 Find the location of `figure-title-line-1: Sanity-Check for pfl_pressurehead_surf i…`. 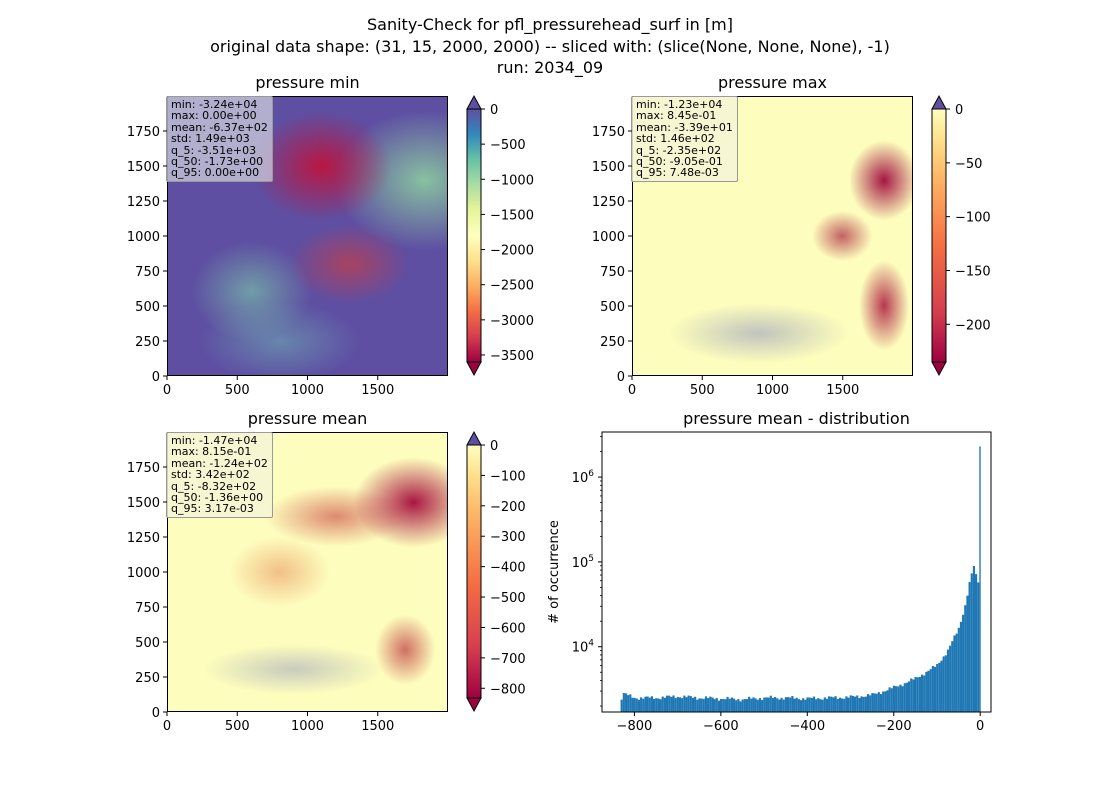

figure-title-line-1: Sanity-Check for pfl_pressurehead_surf i… is located at coordinates (550, 24).